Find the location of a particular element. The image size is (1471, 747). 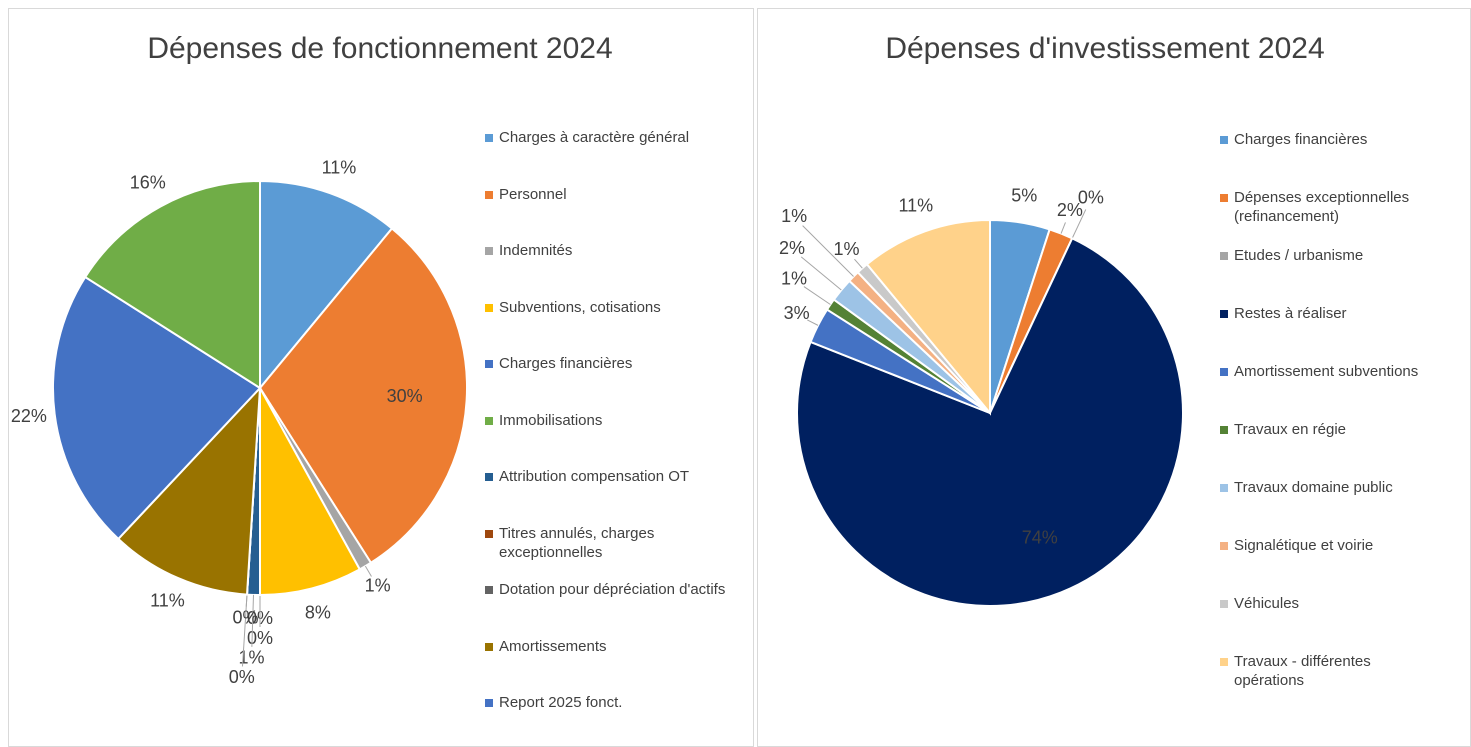

legend-label: Travaux en régie is located at coordinates (1290, 429).